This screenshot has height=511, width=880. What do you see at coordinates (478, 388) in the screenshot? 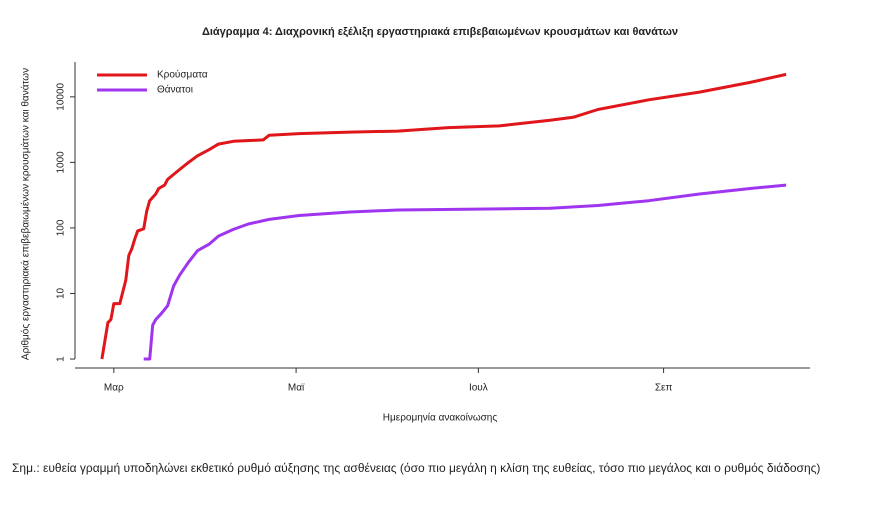
I see `x-tick-label: Ιουλ` at bounding box center [478, 388].